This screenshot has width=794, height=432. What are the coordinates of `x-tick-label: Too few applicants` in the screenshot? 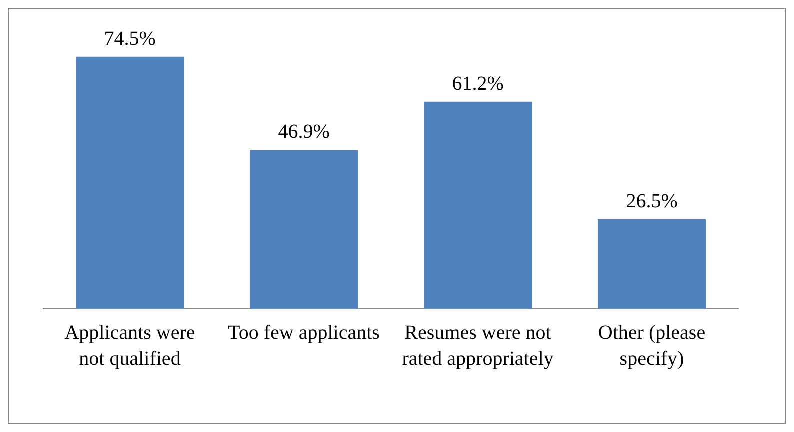 It's located at (304, 333).